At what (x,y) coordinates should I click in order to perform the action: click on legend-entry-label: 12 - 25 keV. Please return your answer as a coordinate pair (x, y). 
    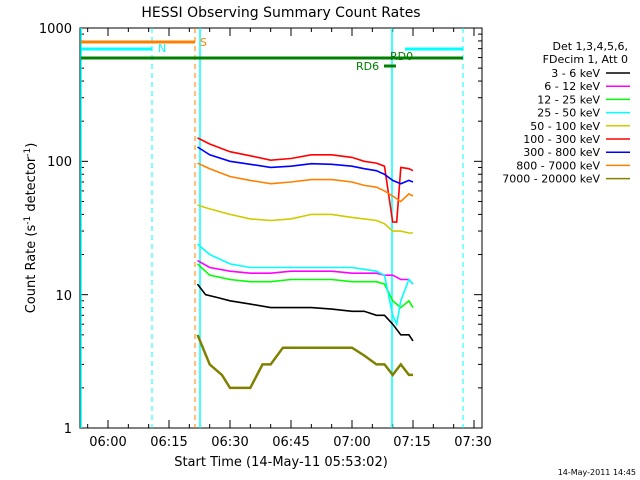
    Looking at the image, I should click on (568, 99).